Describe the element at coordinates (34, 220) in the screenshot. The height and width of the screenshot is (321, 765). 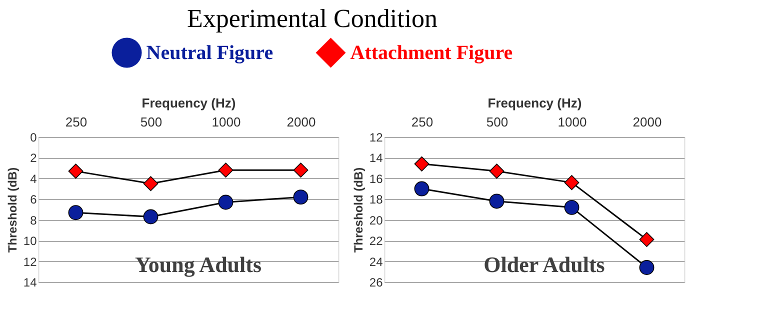
I see `y-tick-label: 8` at that location.